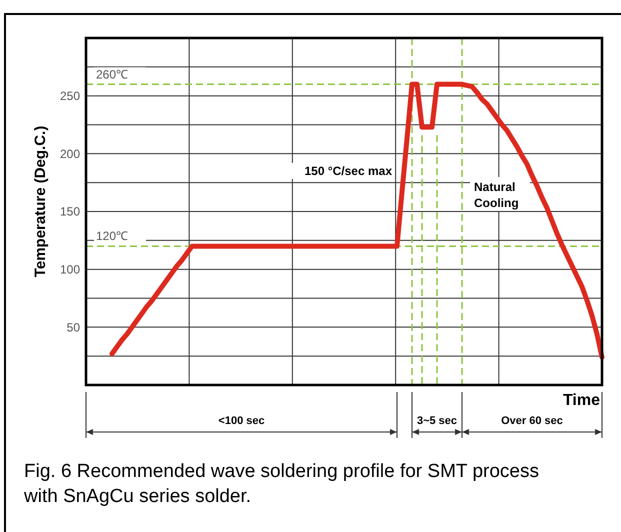 This screenshot has height=532, width=621. Describe the element at coordinates (70, 153) in the screenshot. I see `y-tick-label: 200` at that location.